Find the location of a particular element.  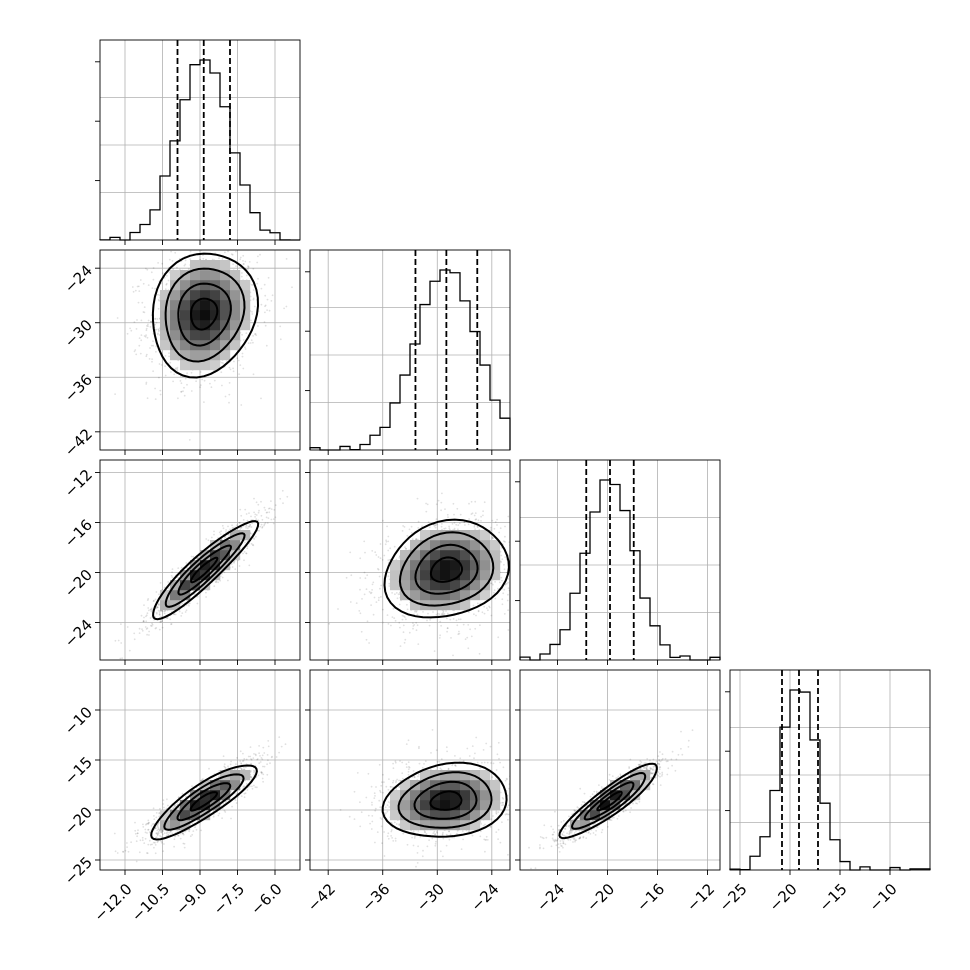

histogram-step-line is located at coordinates (199, 150).